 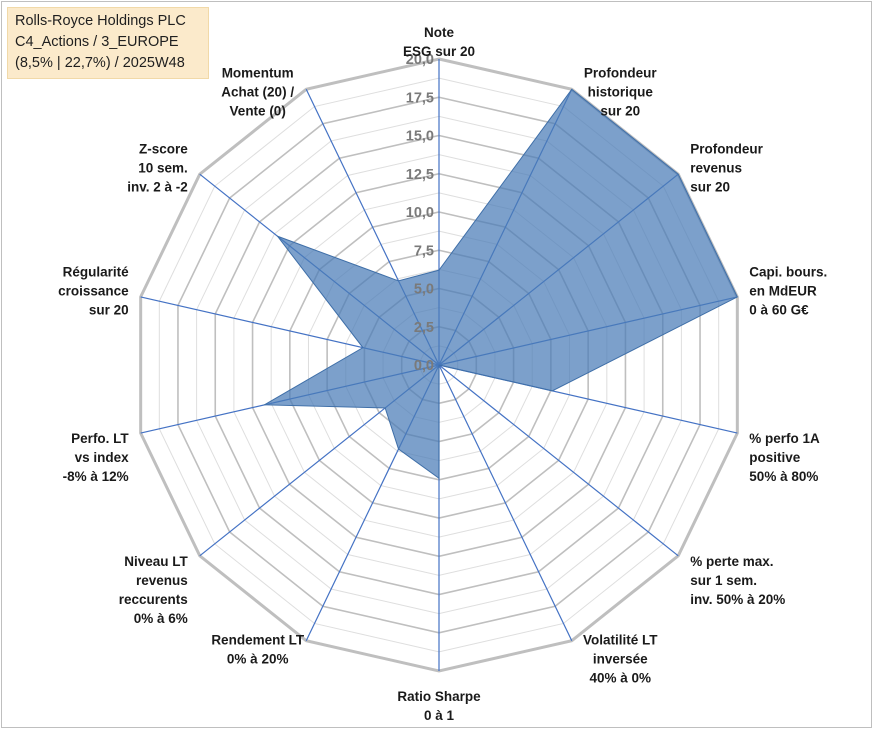 What do you see at coordinates (783, 476) in the screenshot?
I see `axis-label-4-line-2: 50% à 80%` at bounding box center [783, 476].